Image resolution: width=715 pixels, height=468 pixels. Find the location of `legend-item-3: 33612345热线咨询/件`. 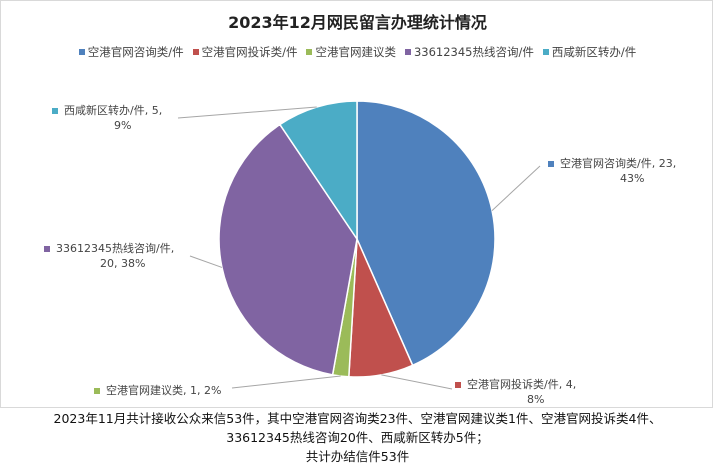

legend-item-3: 33612345热线咨询/件 is located at coordinates (469, 52).